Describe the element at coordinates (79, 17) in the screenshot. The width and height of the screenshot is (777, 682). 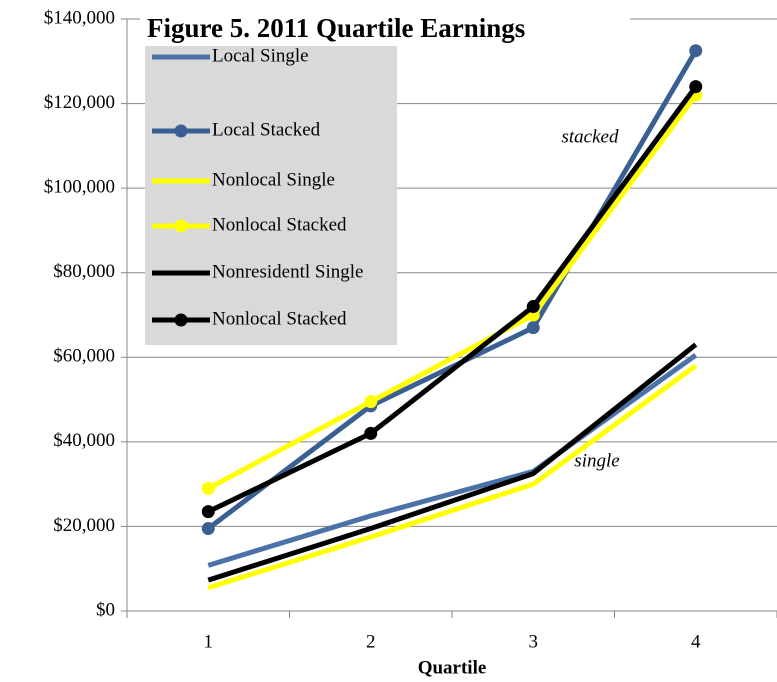
I see `y-tick-label: $140,000` at that location.